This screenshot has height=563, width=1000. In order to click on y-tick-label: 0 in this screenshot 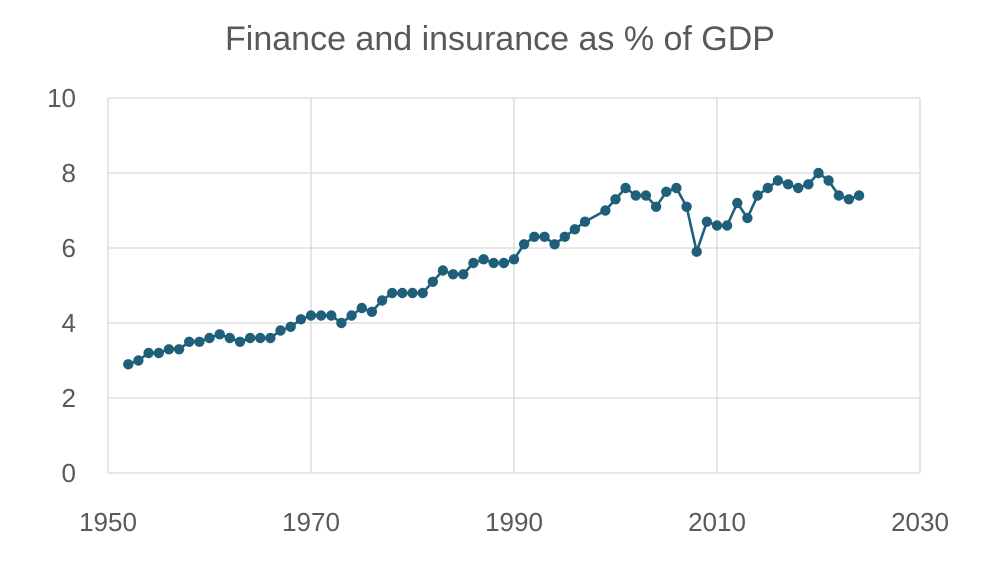, I will do `click(69, 473)`.